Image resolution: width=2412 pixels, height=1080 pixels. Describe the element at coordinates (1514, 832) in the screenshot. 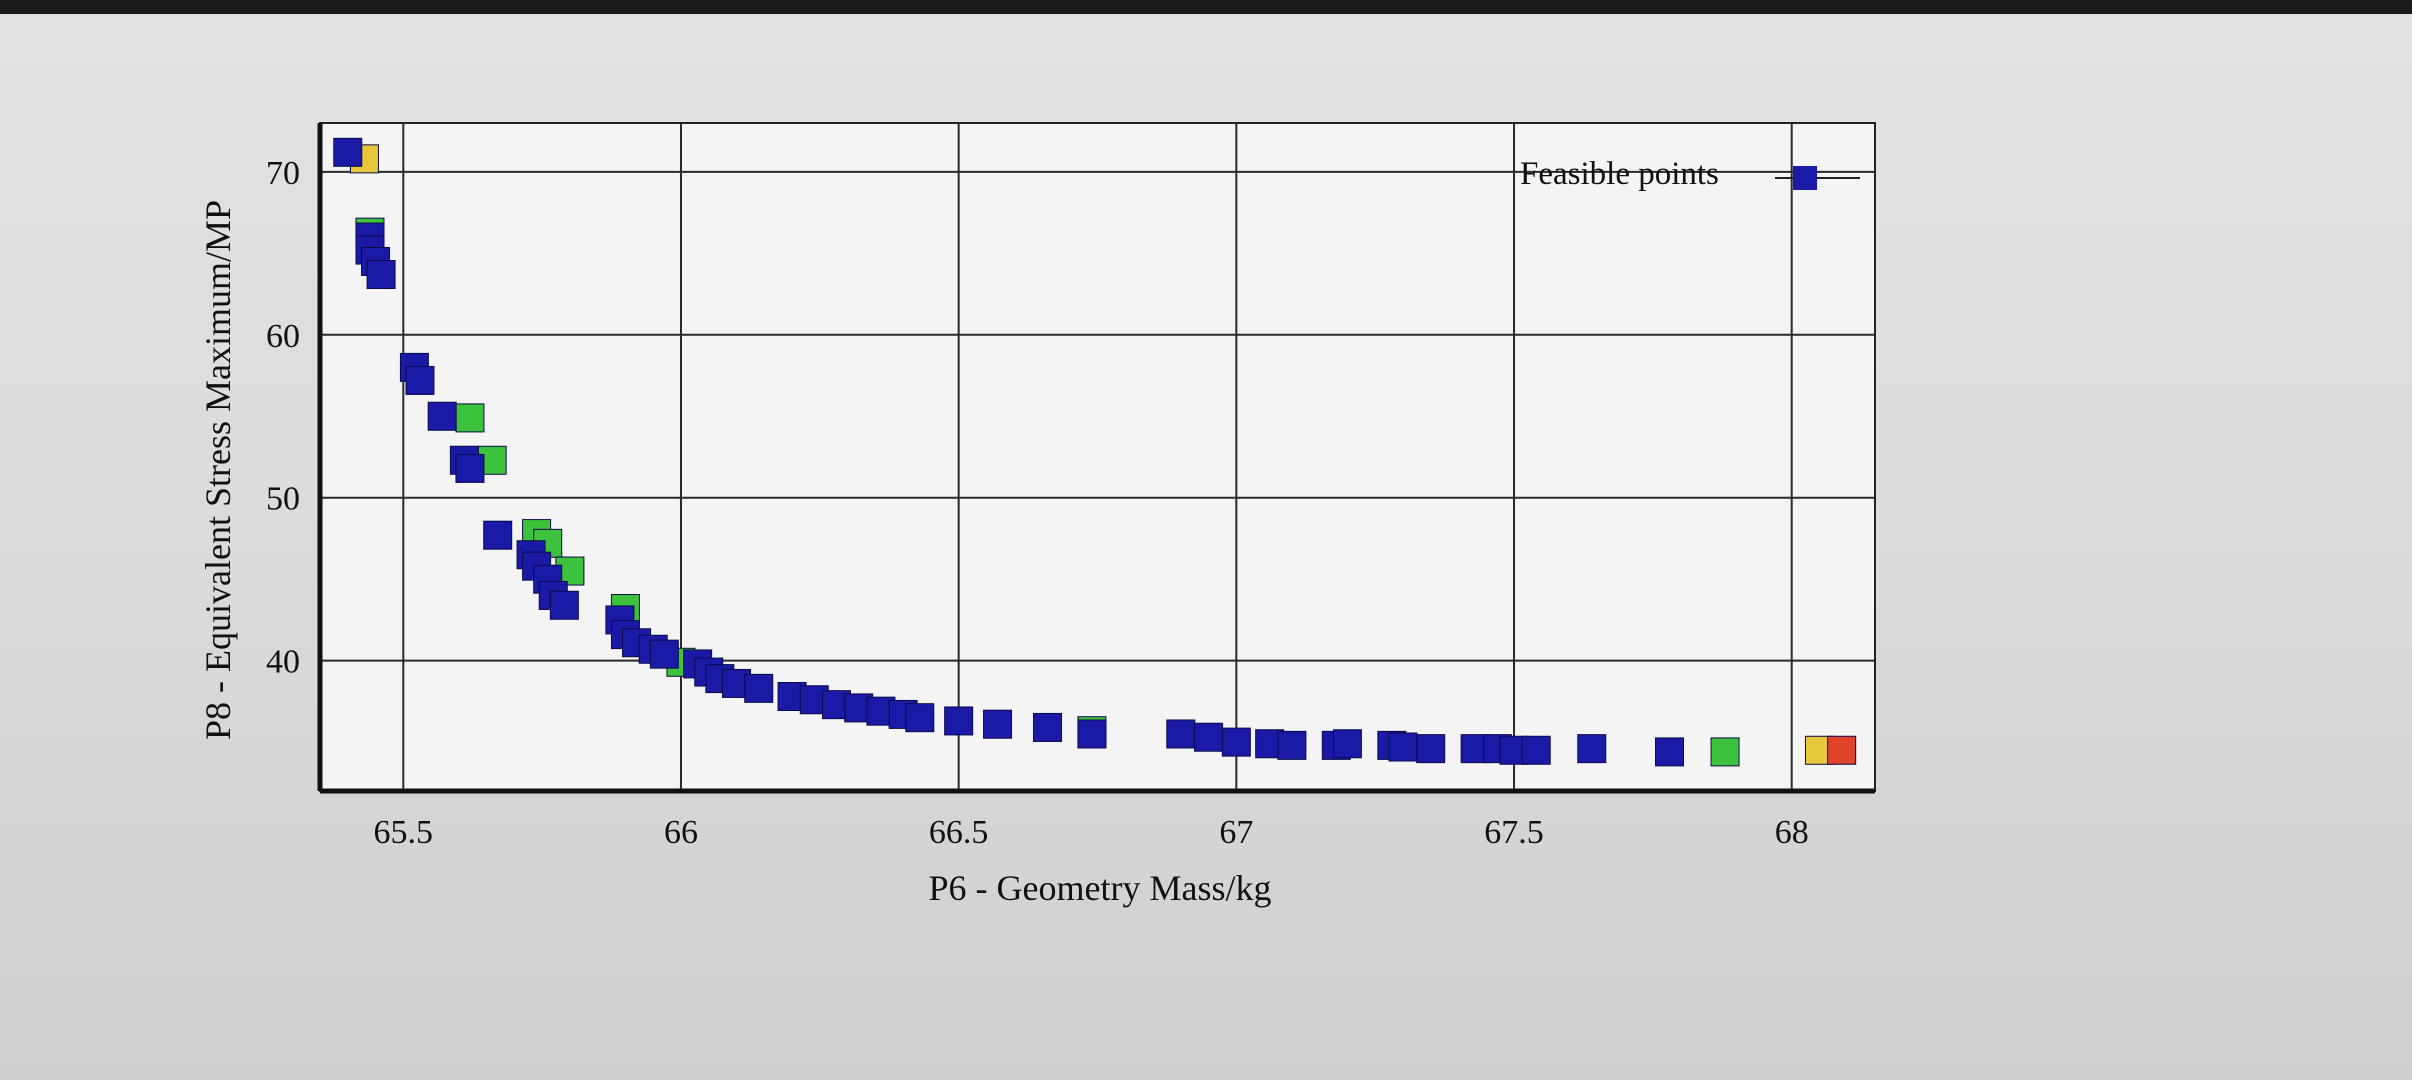

I see `x-tick-label: 67.5` at that location.